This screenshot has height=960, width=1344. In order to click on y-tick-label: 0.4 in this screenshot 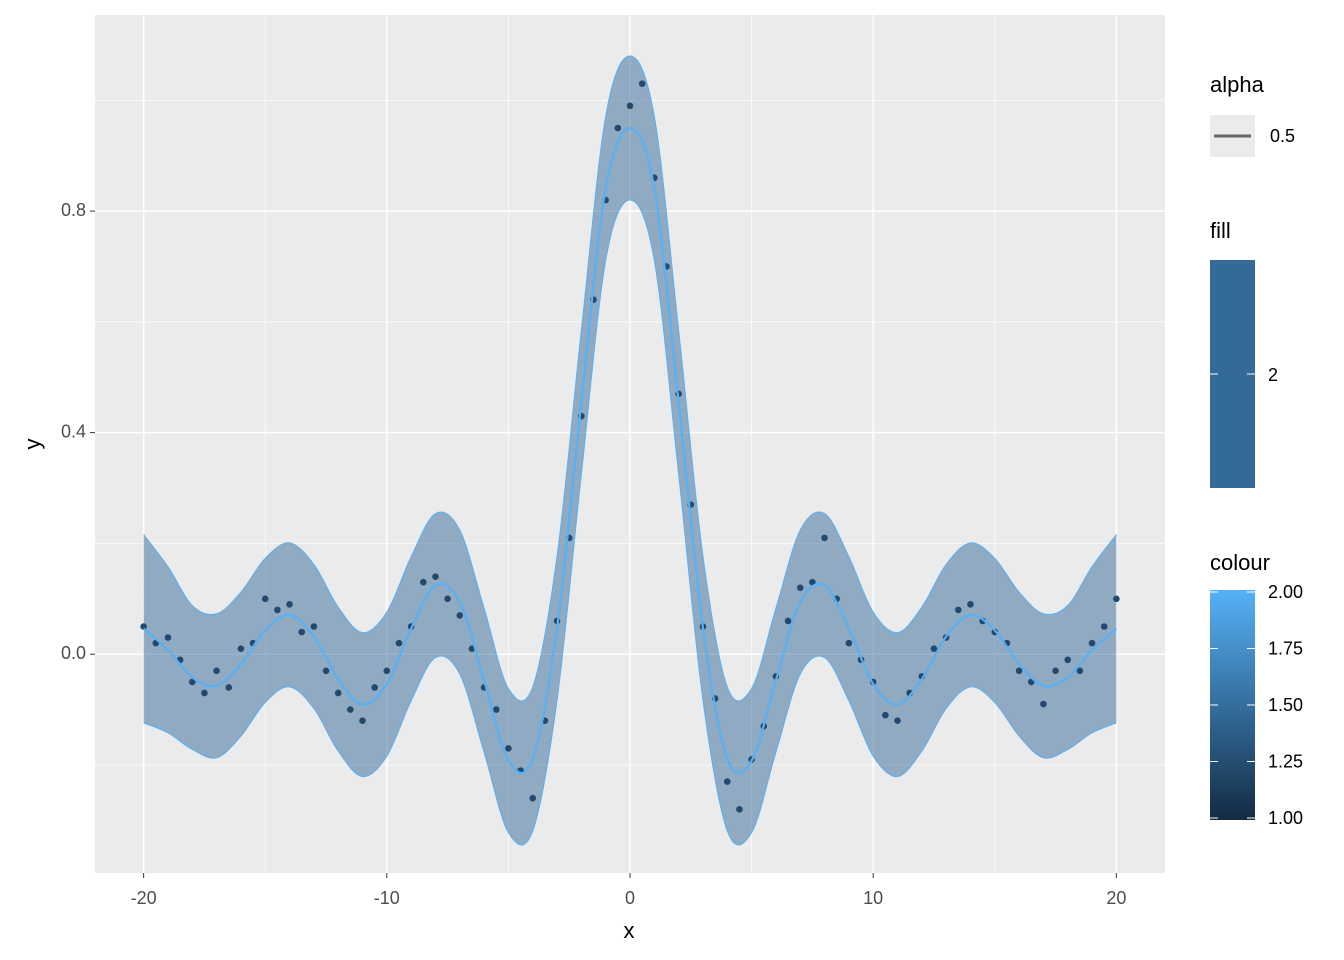, I will do `click(73, 431)`.